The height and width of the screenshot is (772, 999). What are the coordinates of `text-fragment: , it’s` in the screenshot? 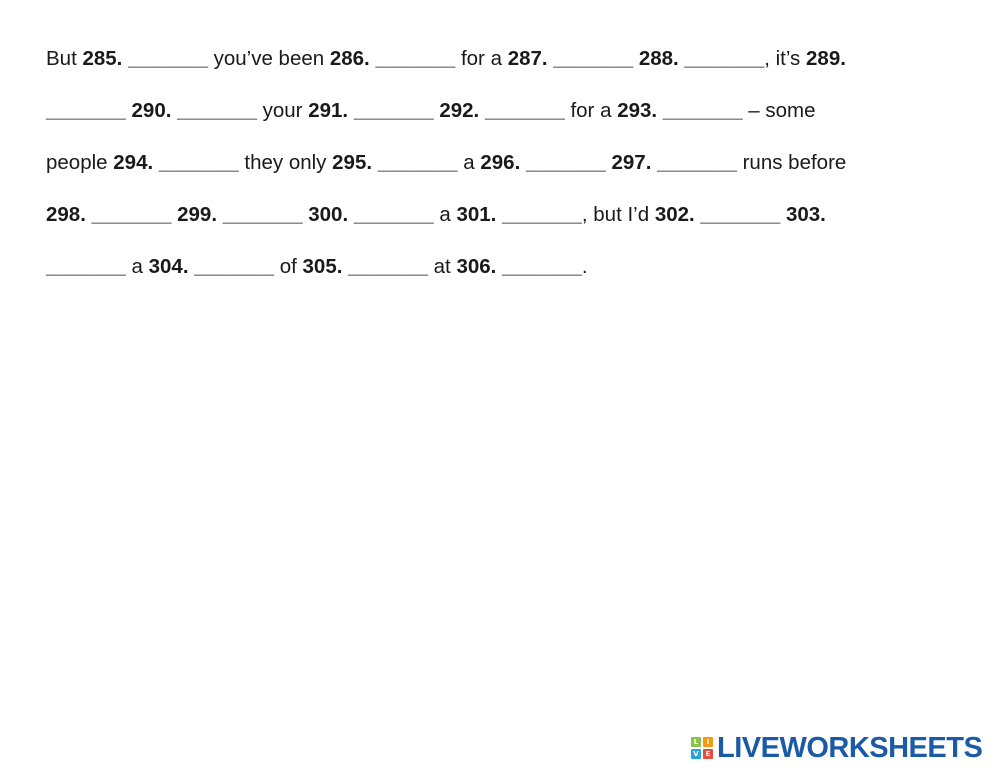 It's located at (785, 58).